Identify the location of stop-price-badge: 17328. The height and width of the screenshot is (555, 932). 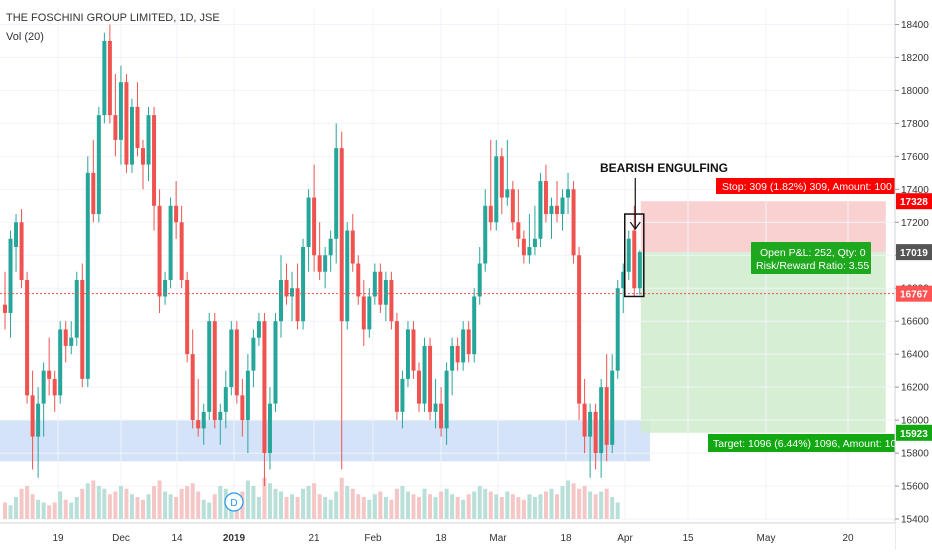
(914, 201).